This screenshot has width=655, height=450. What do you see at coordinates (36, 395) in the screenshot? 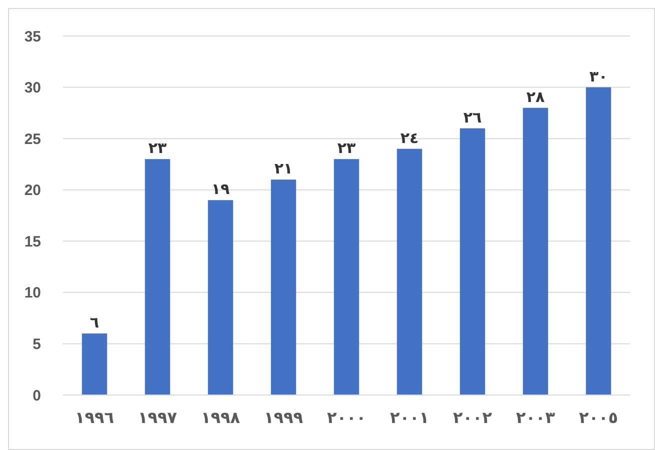
I see `y-tick-label: 0` at bounding box center [36, 395].